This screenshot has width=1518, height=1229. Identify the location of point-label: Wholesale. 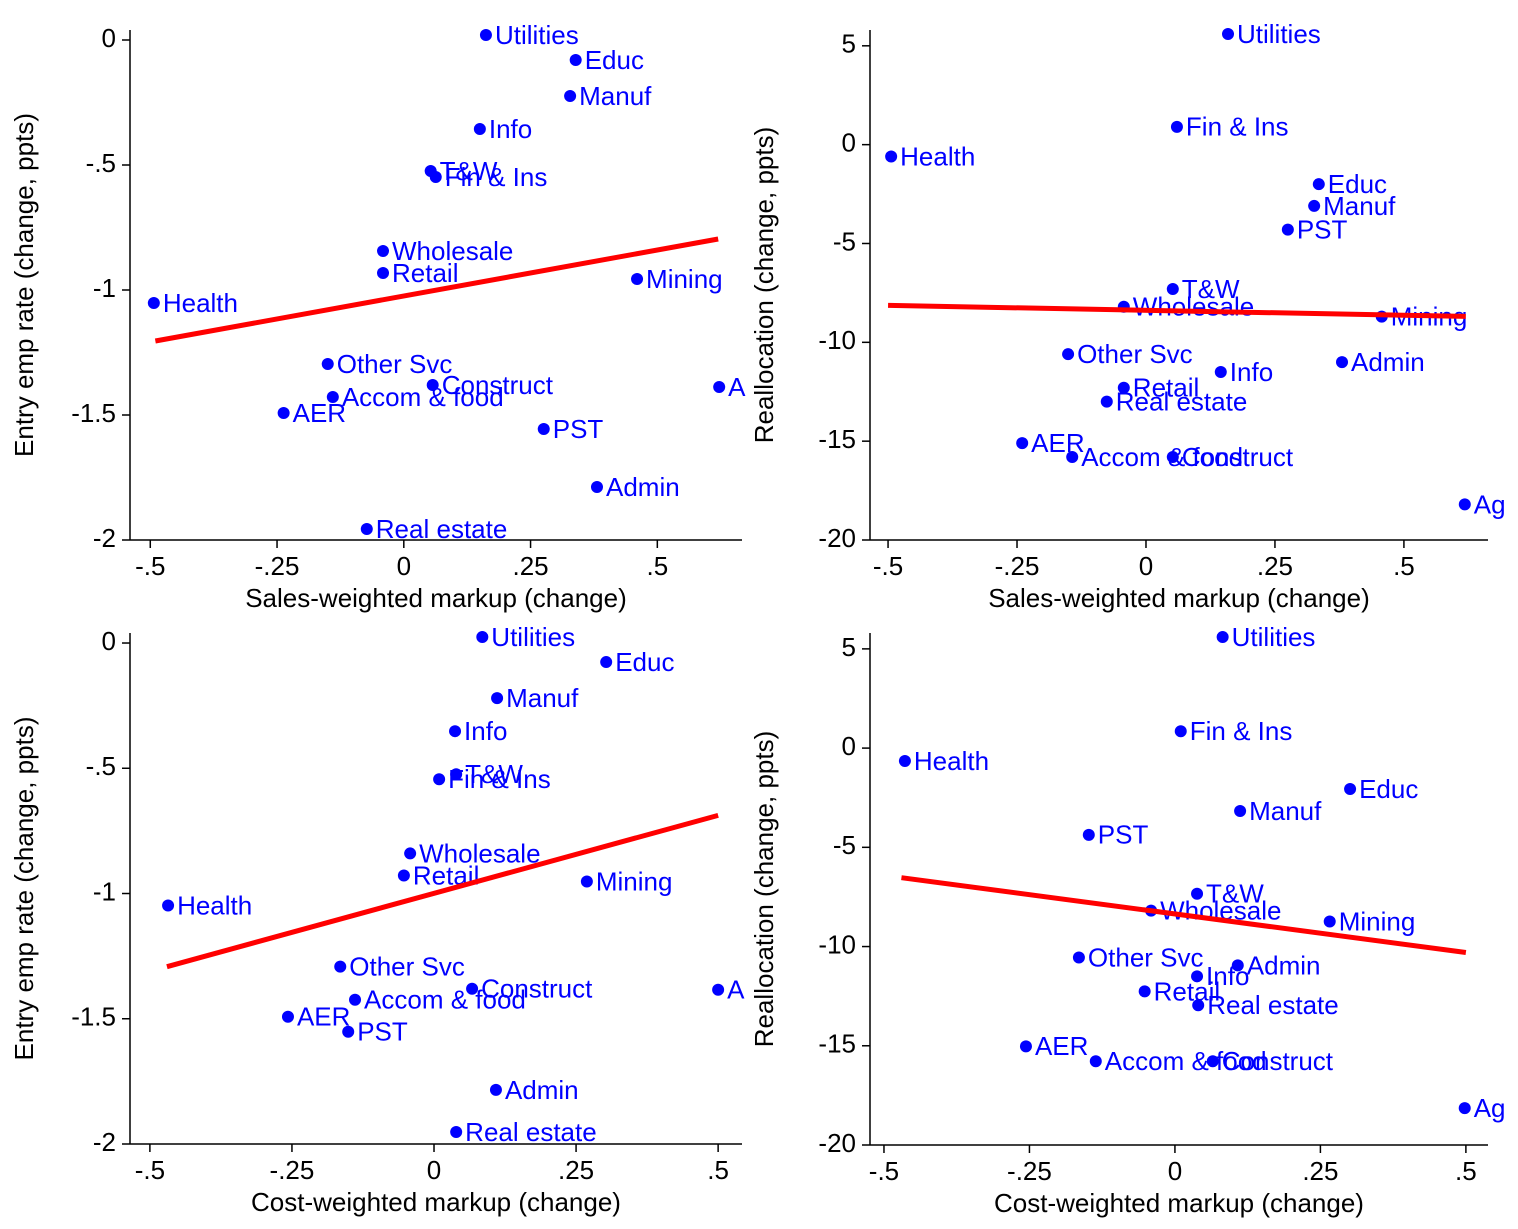
(1193, 307).